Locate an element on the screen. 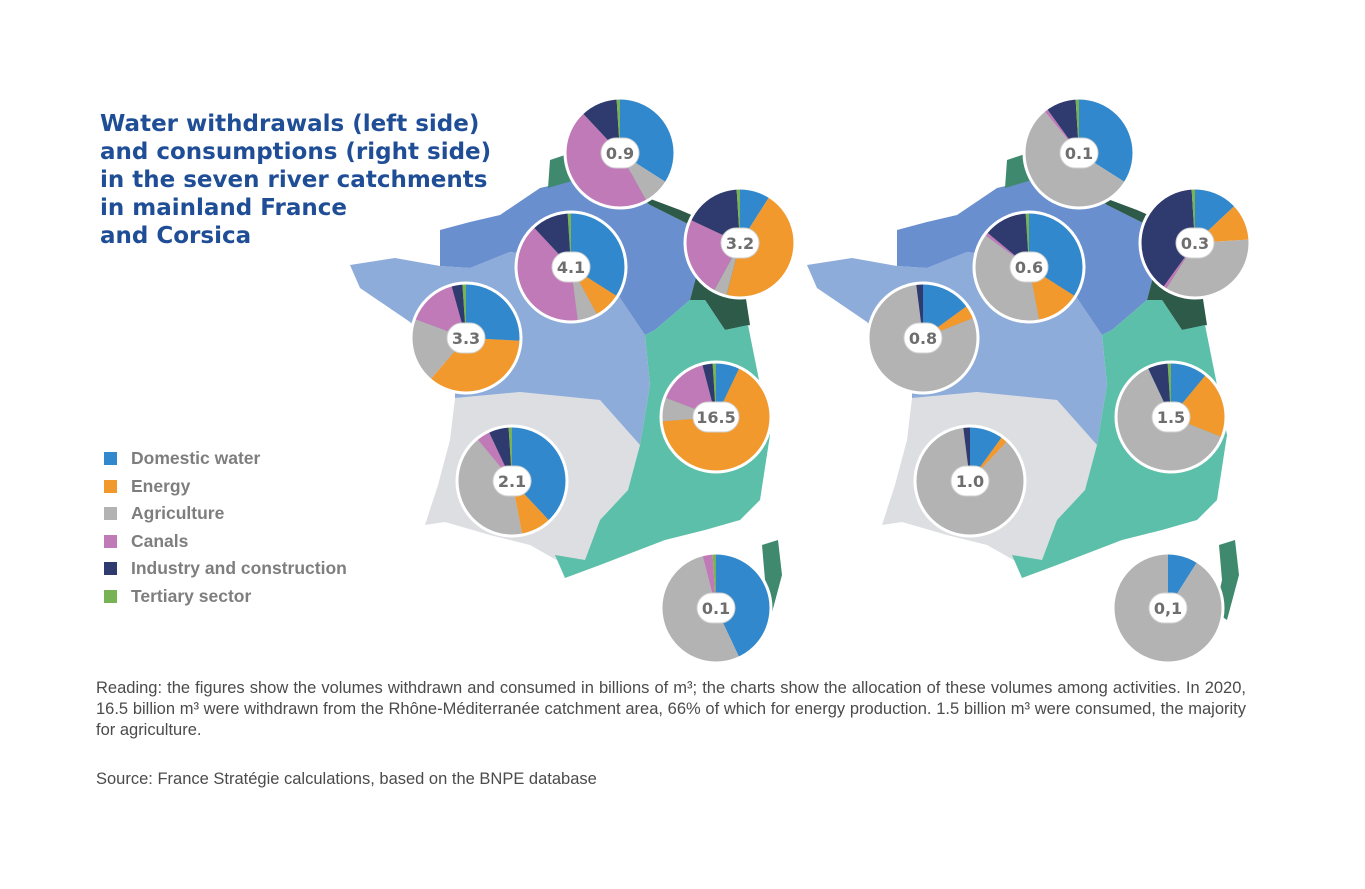  pie-value-label: 0.6 is located at coordinates (1029, 267).